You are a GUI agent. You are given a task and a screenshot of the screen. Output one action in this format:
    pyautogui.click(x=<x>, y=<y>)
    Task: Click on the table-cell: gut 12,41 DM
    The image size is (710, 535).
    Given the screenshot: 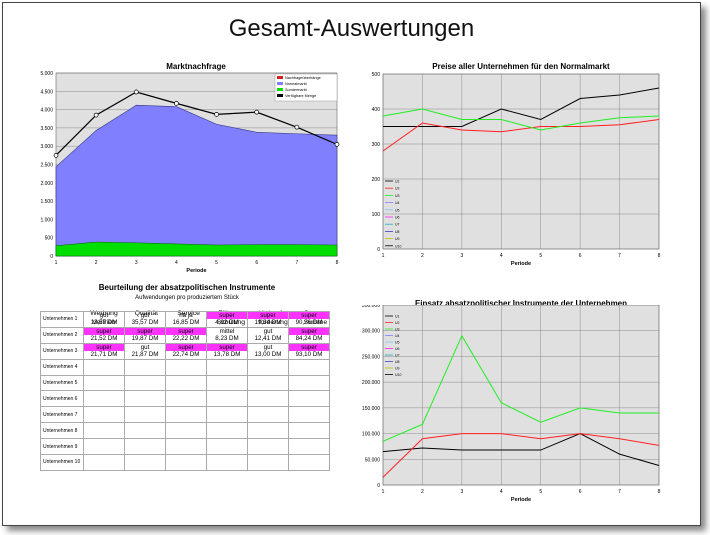 What is the action you would take?
    pyautogui.click(x=268, y=335)
    